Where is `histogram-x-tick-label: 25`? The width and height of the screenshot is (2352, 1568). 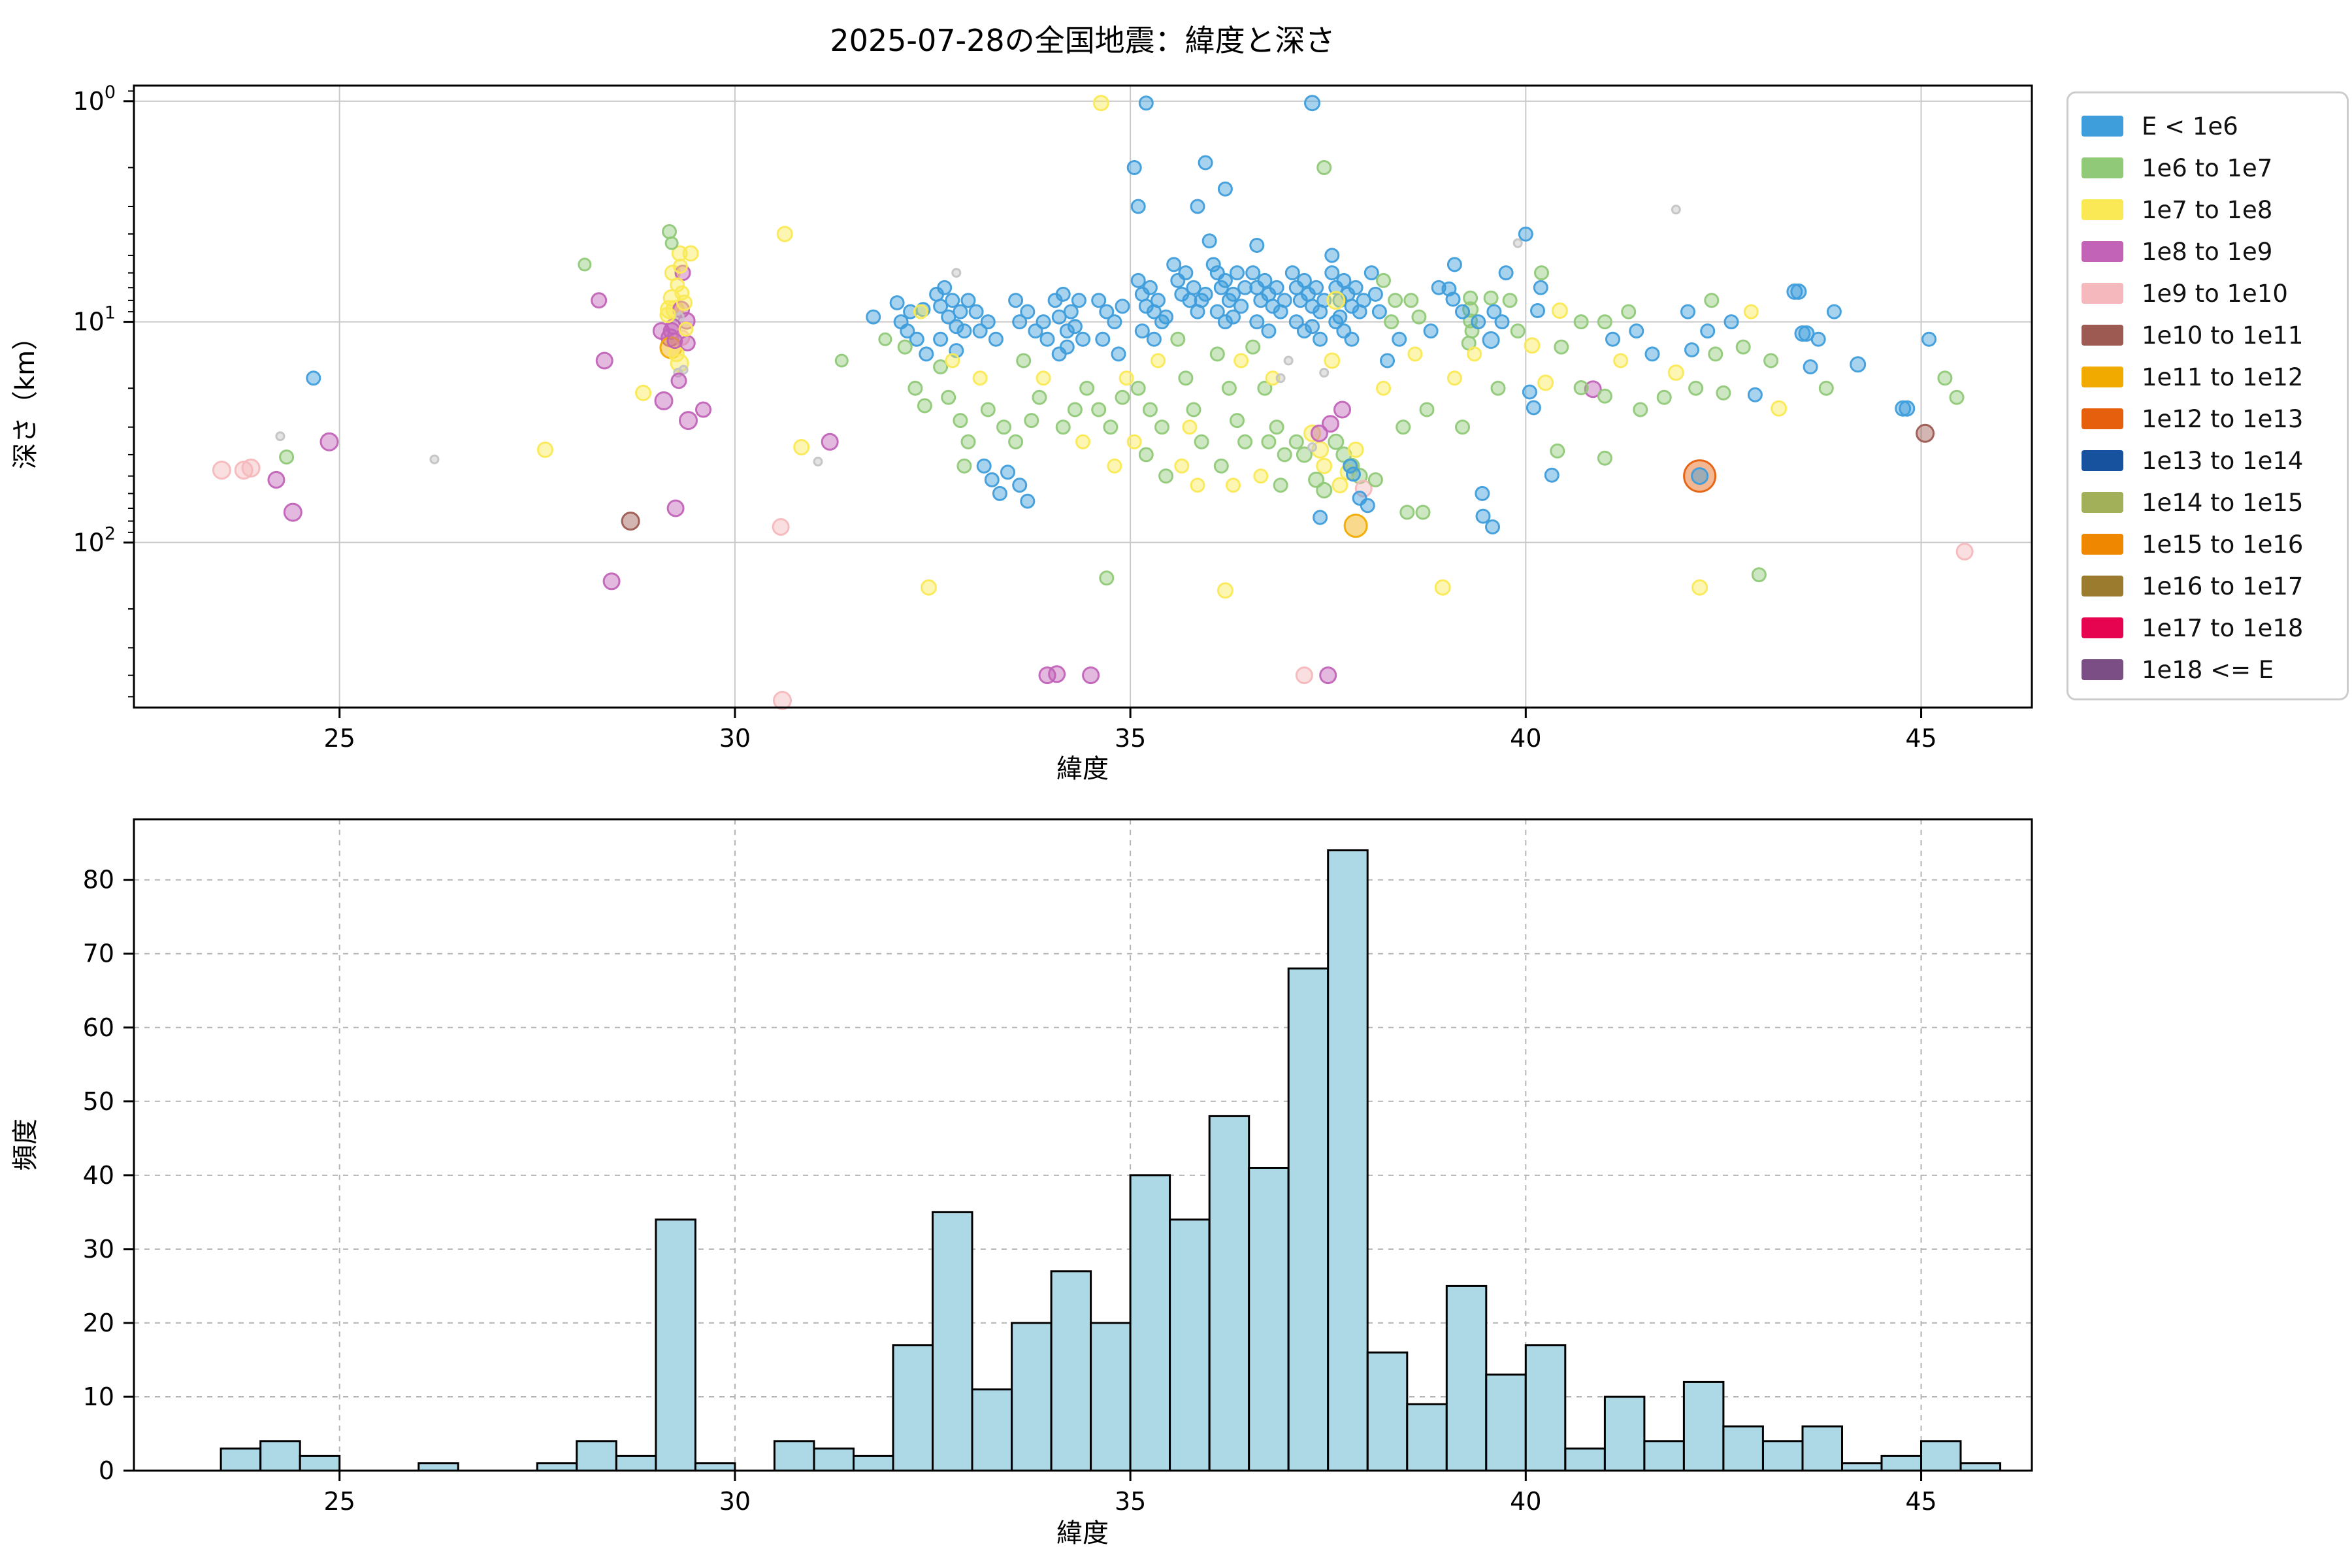 histogram-x-tick-label: 25 is located at coordinates (339, 1501).